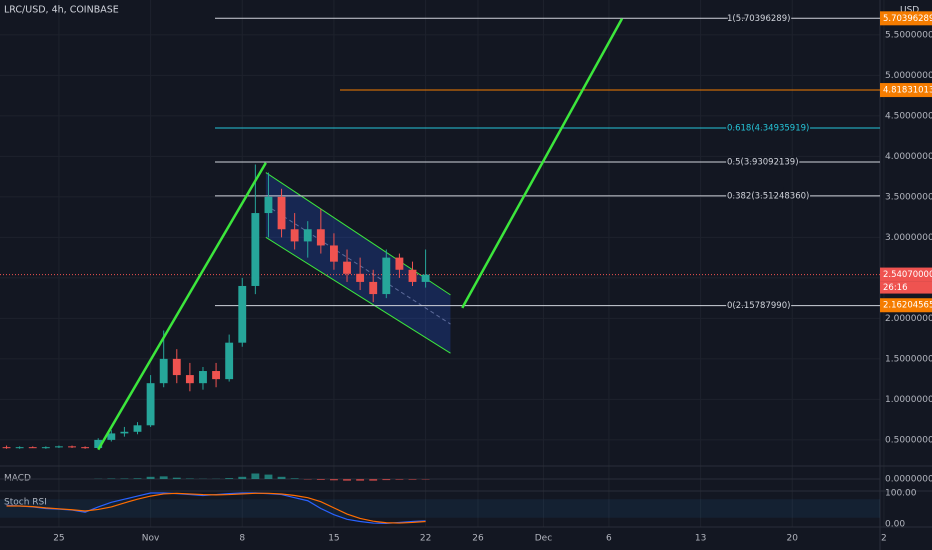 This screenshot has width=932, height=550. I want to click on stoch-band, so click(440, 508).